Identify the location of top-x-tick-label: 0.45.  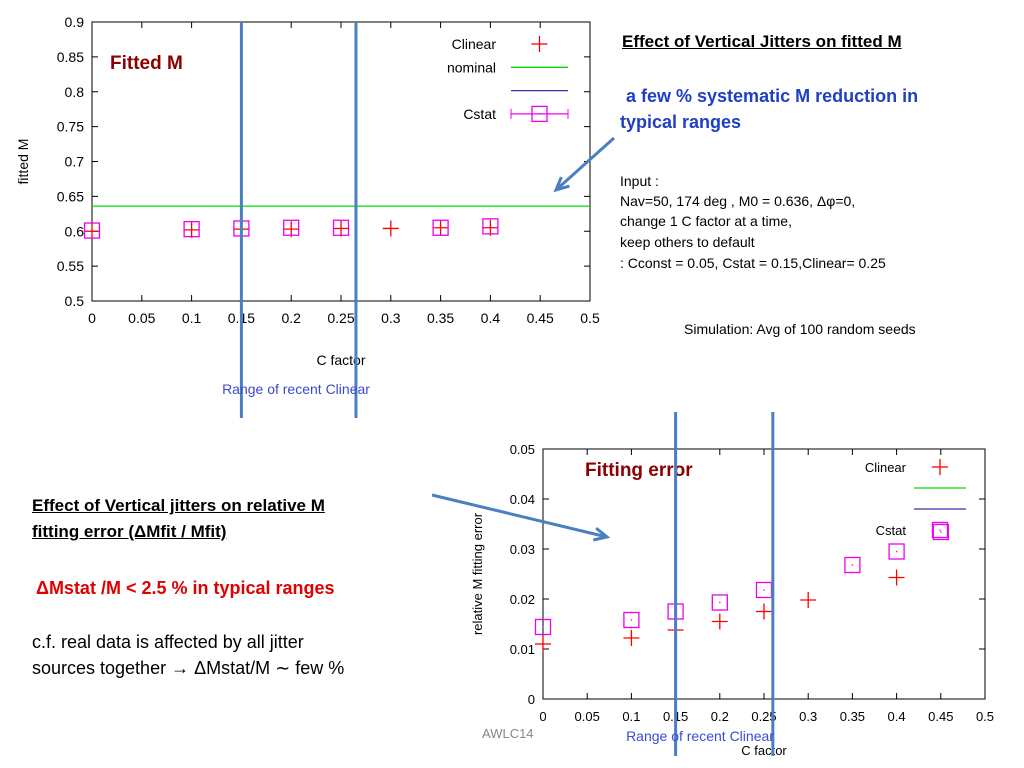
(540, 318).